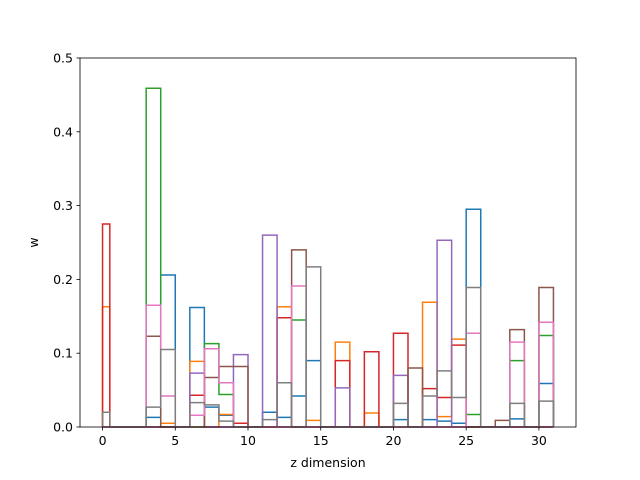 Image resolution: width=640 pixels, height=480 pixels. I want to click on x-tick-label: 15, so click(321, 440).